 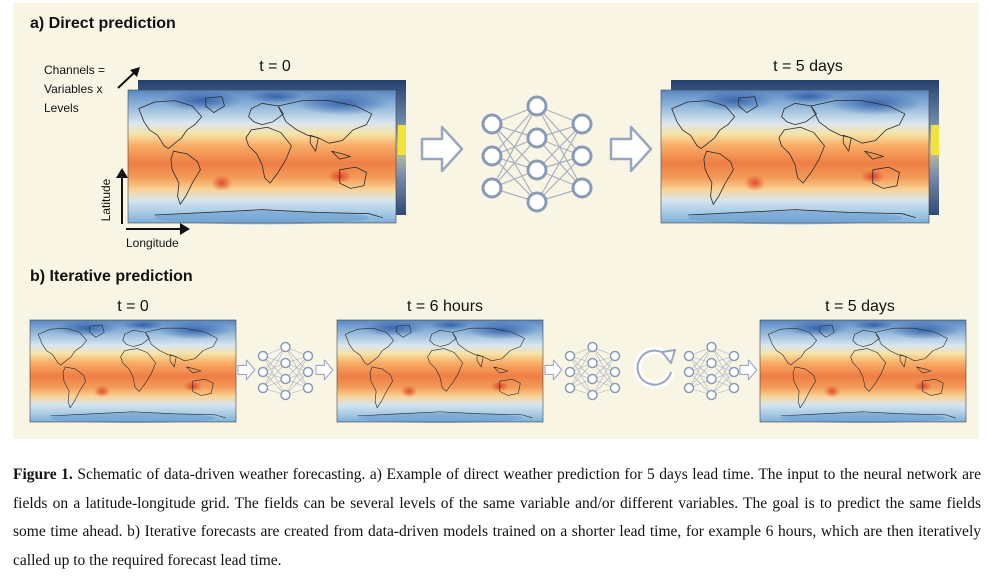 I want to click on iterative-map-5d, so click(x=863, y=371).